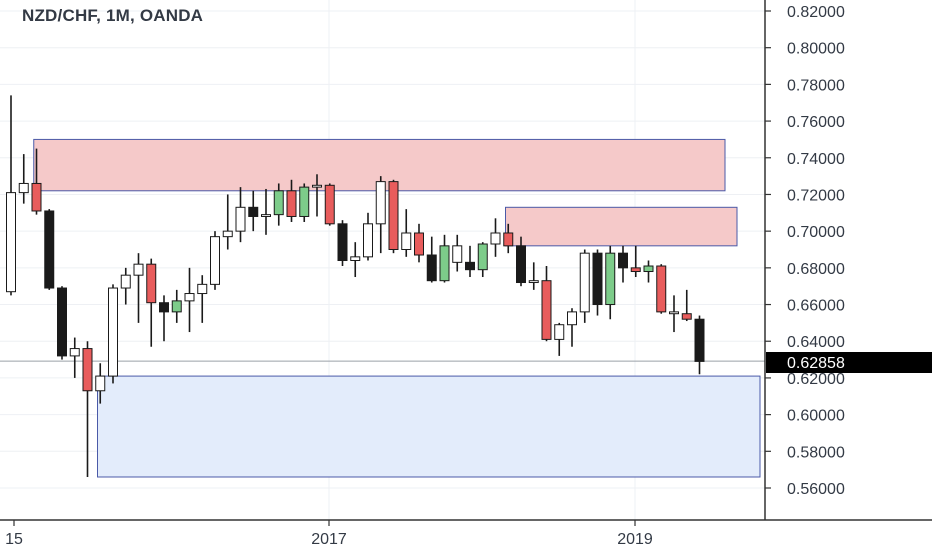 This screenshot has width=932, height=555. Describe the element at coordinates (113, 15) in the screenshot. I see `symbol-title: NZD/CHF, 1M, OANDA` at that location.